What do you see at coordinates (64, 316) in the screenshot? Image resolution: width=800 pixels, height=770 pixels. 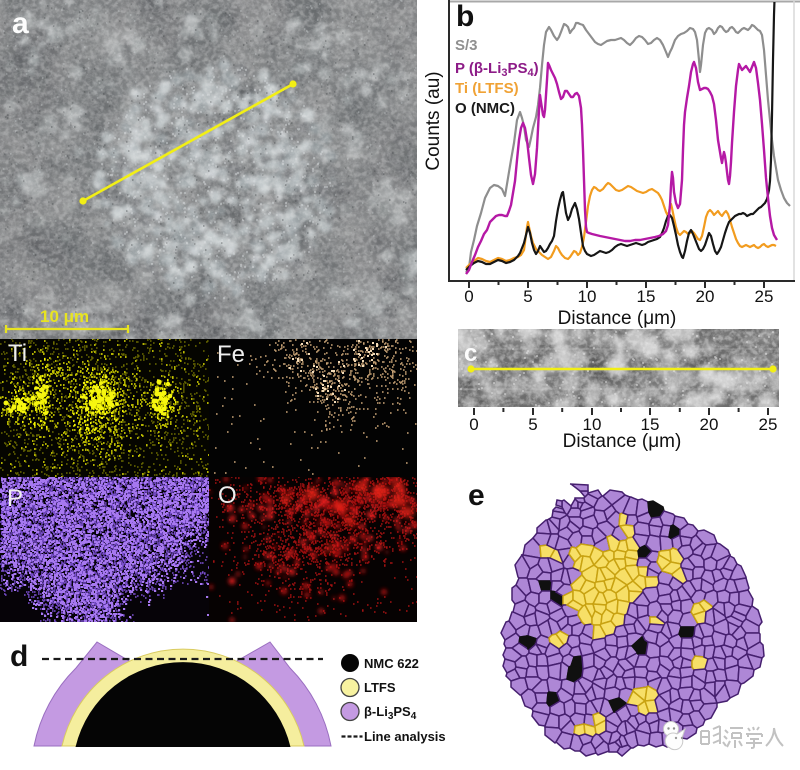 I see `svg-text: 10 μm` at bounding box center [64, 316].